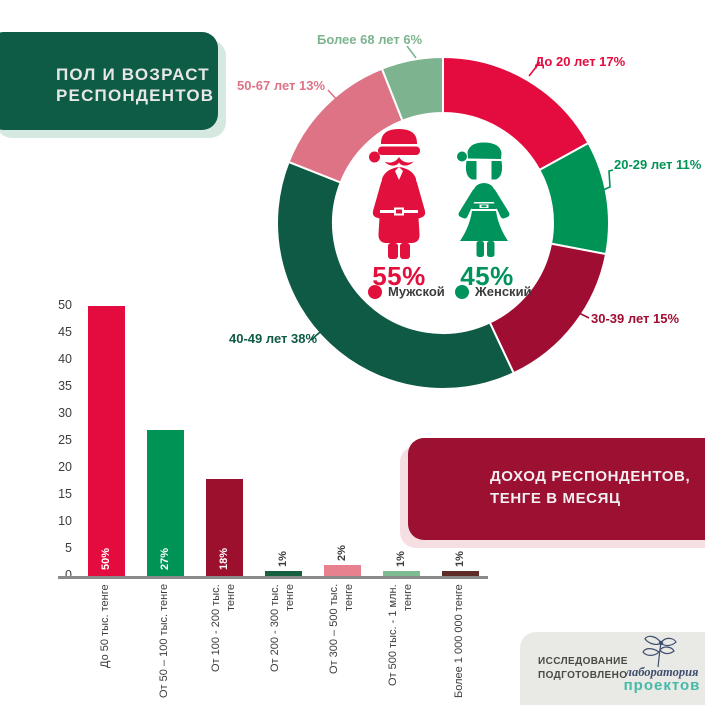  What do you see at coordinates (341, 629) in the screenshot?
I see `bar-category-label-5: От 300 – 500 тыс. тенге` at bounding box center [341, 629].